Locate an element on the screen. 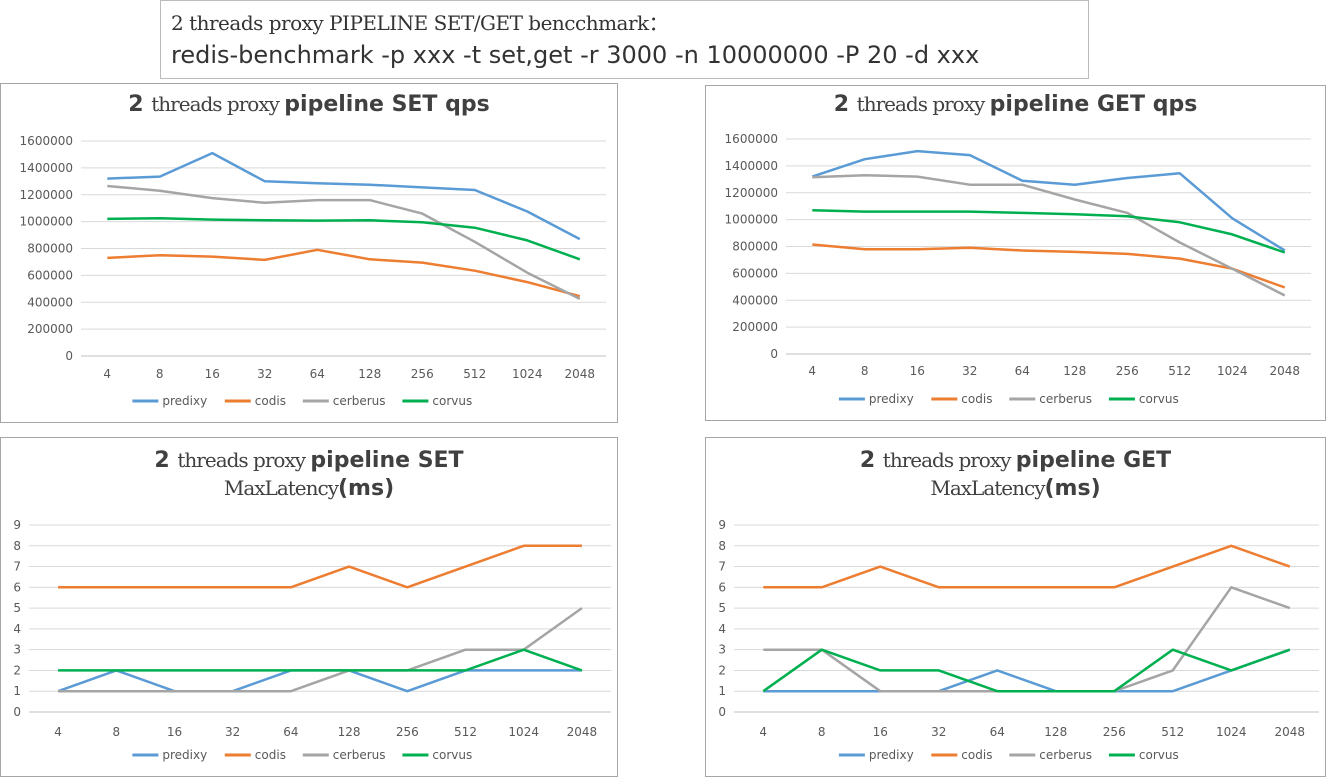 This screenshot has width=1329, height=779. y-tick-label: 2 is located at coordinates (17, 670).